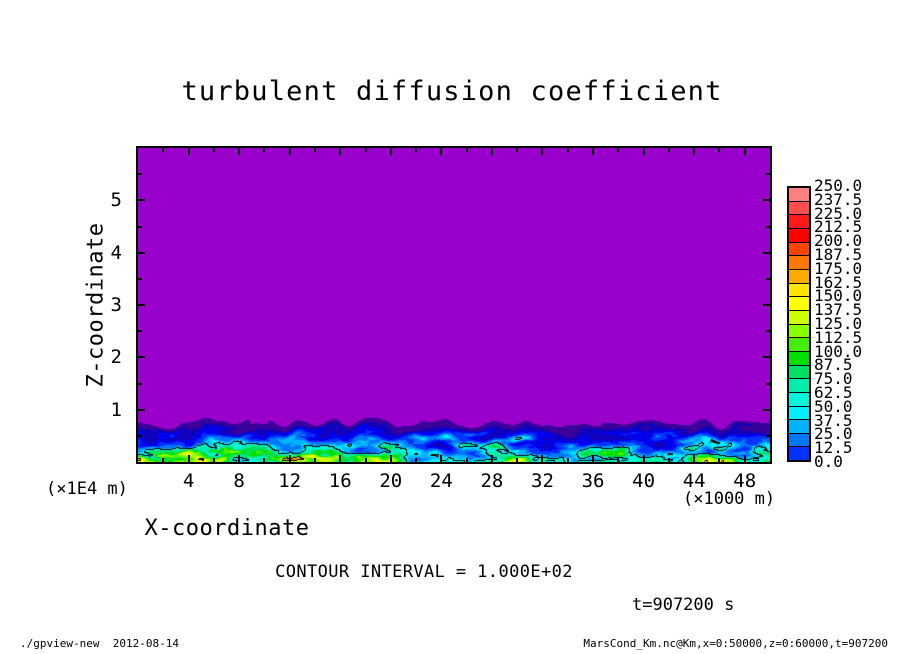  I want to click on x-tick-label-24: 24, so click(441, 481).